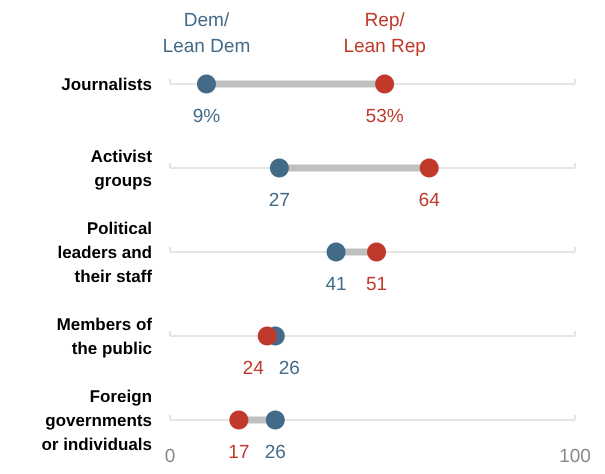 The height and width of the screenshot is (474, 605). What do you see at coordinates (239, 452) in the screenshot?
I see `data-label: 17` at bounding box center [239, 452].